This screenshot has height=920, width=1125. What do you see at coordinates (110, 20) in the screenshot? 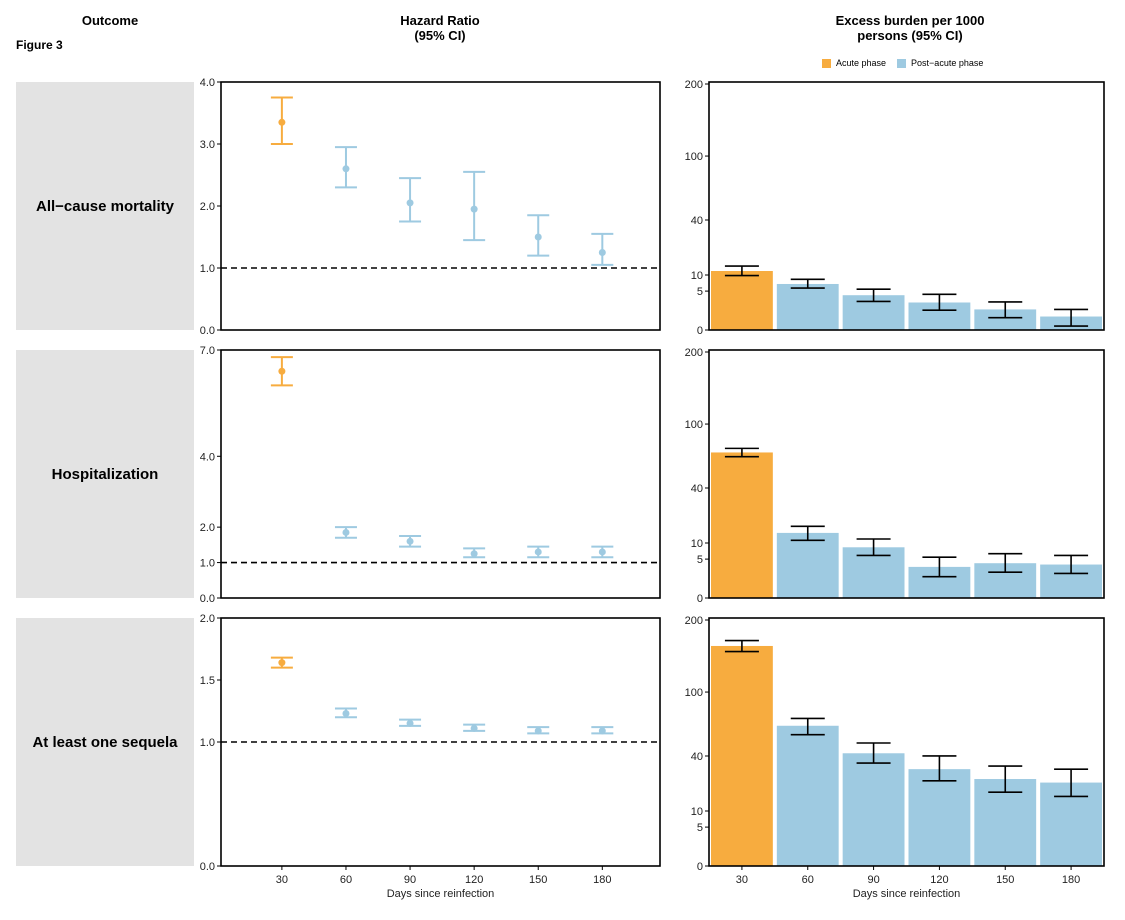
I see `outcome-header: Outcome` at bounding box center [110, 20].